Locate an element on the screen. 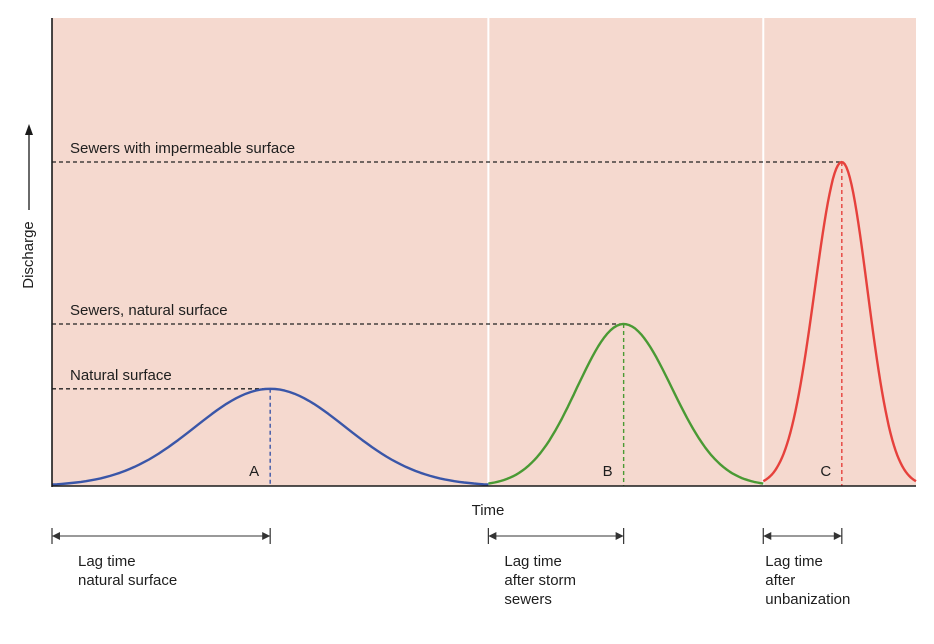 The width and height of the screenshot is (934, 644). lag-time-label-line: after is located at coordinates (780, 580).